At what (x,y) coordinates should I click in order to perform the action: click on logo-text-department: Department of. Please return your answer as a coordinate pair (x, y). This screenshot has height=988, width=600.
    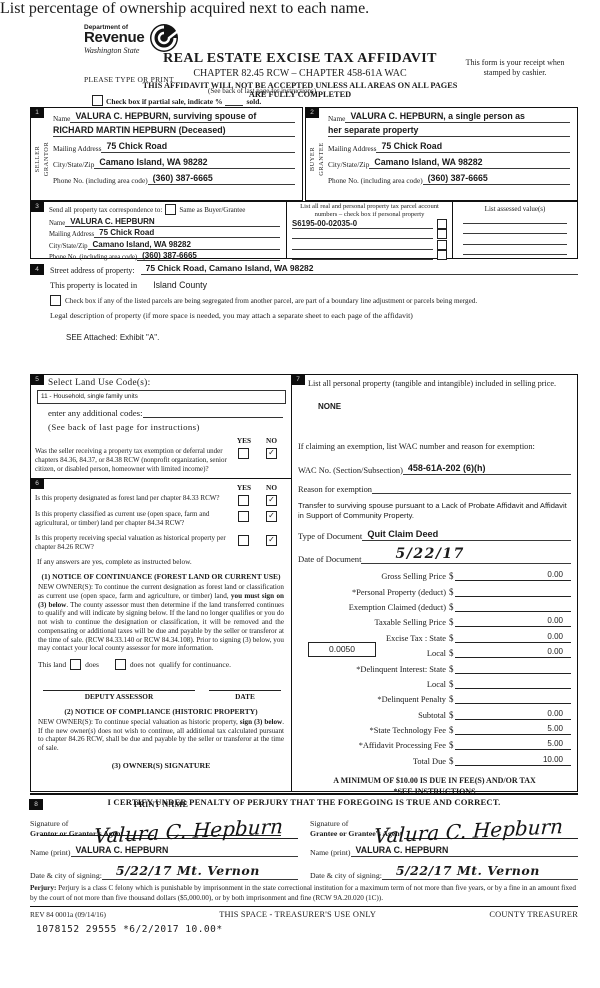
    Looking at the image, I should click on (106, 27).